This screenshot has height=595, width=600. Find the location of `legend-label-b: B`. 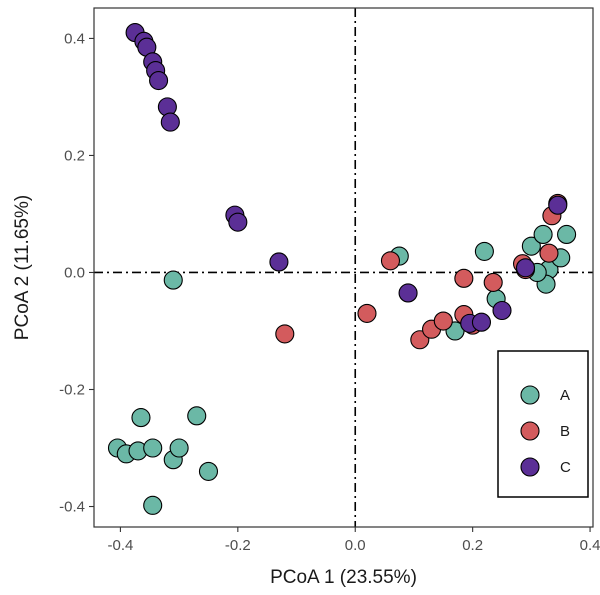

legend-label-b: B is located at coordinates (565, 431).